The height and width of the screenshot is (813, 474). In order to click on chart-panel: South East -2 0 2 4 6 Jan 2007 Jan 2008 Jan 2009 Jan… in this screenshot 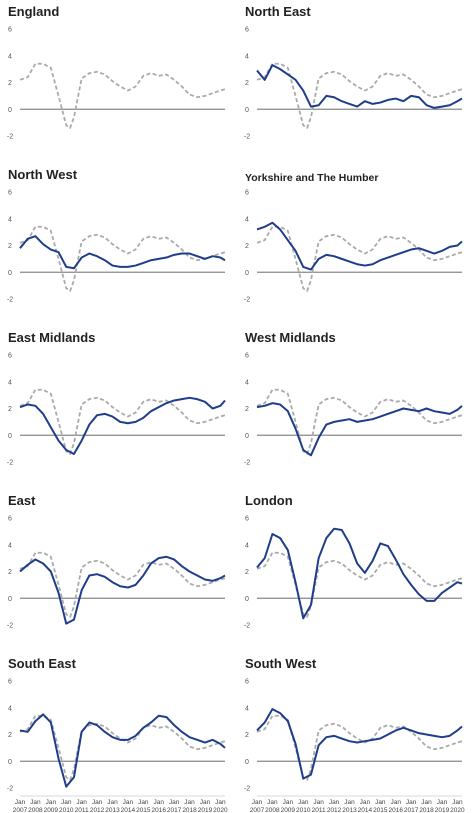, I will do `click(118, 732)`.